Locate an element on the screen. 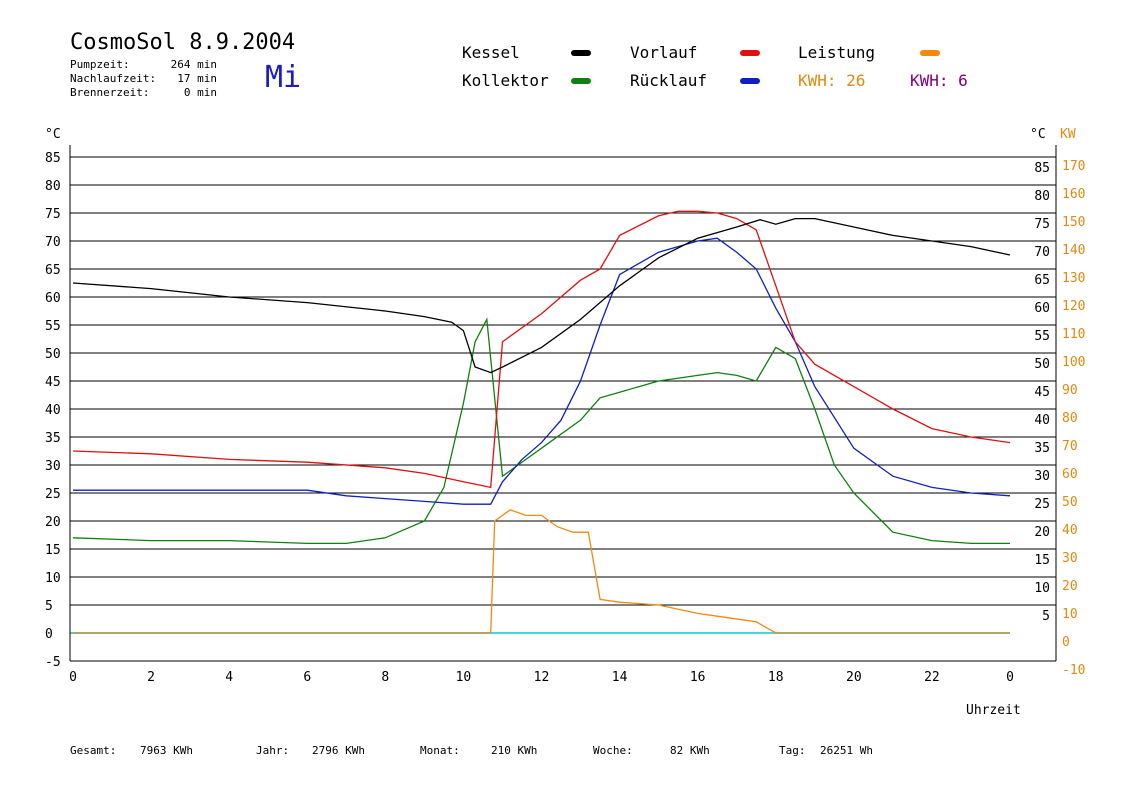  y-tick-label-right: 80 is located at coordinates (1042, 196).